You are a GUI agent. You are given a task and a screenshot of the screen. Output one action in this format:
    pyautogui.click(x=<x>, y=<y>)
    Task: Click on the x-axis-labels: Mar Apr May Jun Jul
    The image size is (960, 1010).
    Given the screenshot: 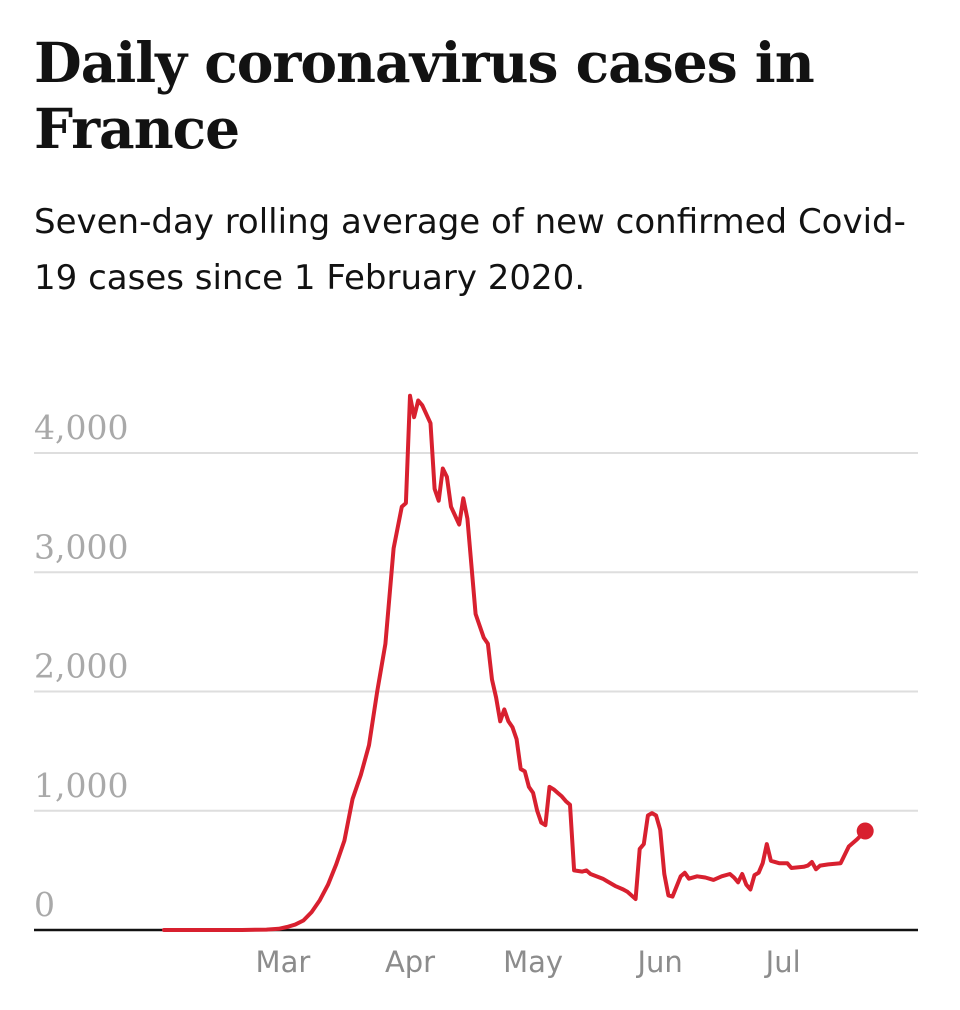 What is the action you would take?
    pyautogui.click(x=528, y=962)
    